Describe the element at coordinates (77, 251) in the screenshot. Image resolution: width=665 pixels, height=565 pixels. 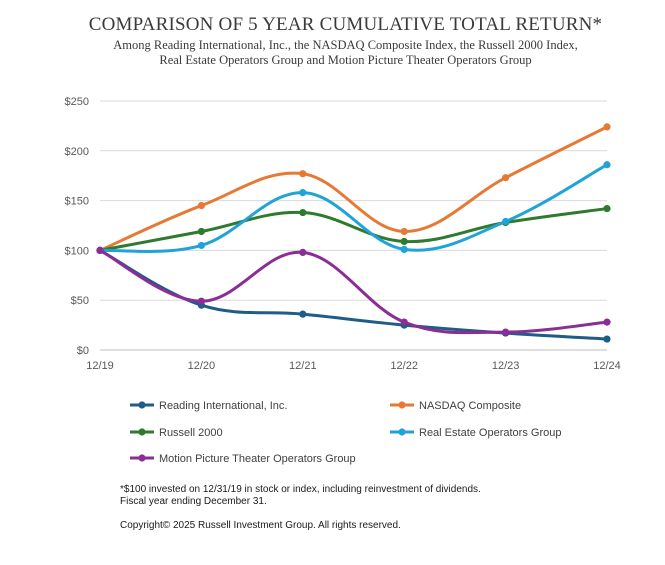
I see `y-tick-label: $100` at that location.